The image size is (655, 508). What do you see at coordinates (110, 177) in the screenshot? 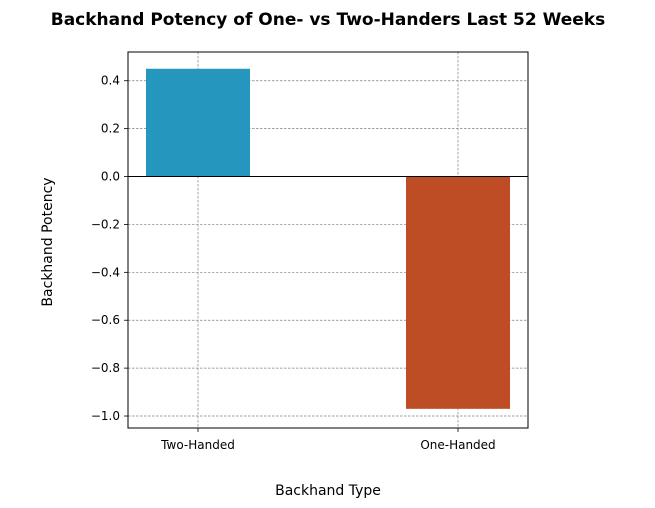
I see `y-tick-label: 0.0` at bounding box center [110, 177].